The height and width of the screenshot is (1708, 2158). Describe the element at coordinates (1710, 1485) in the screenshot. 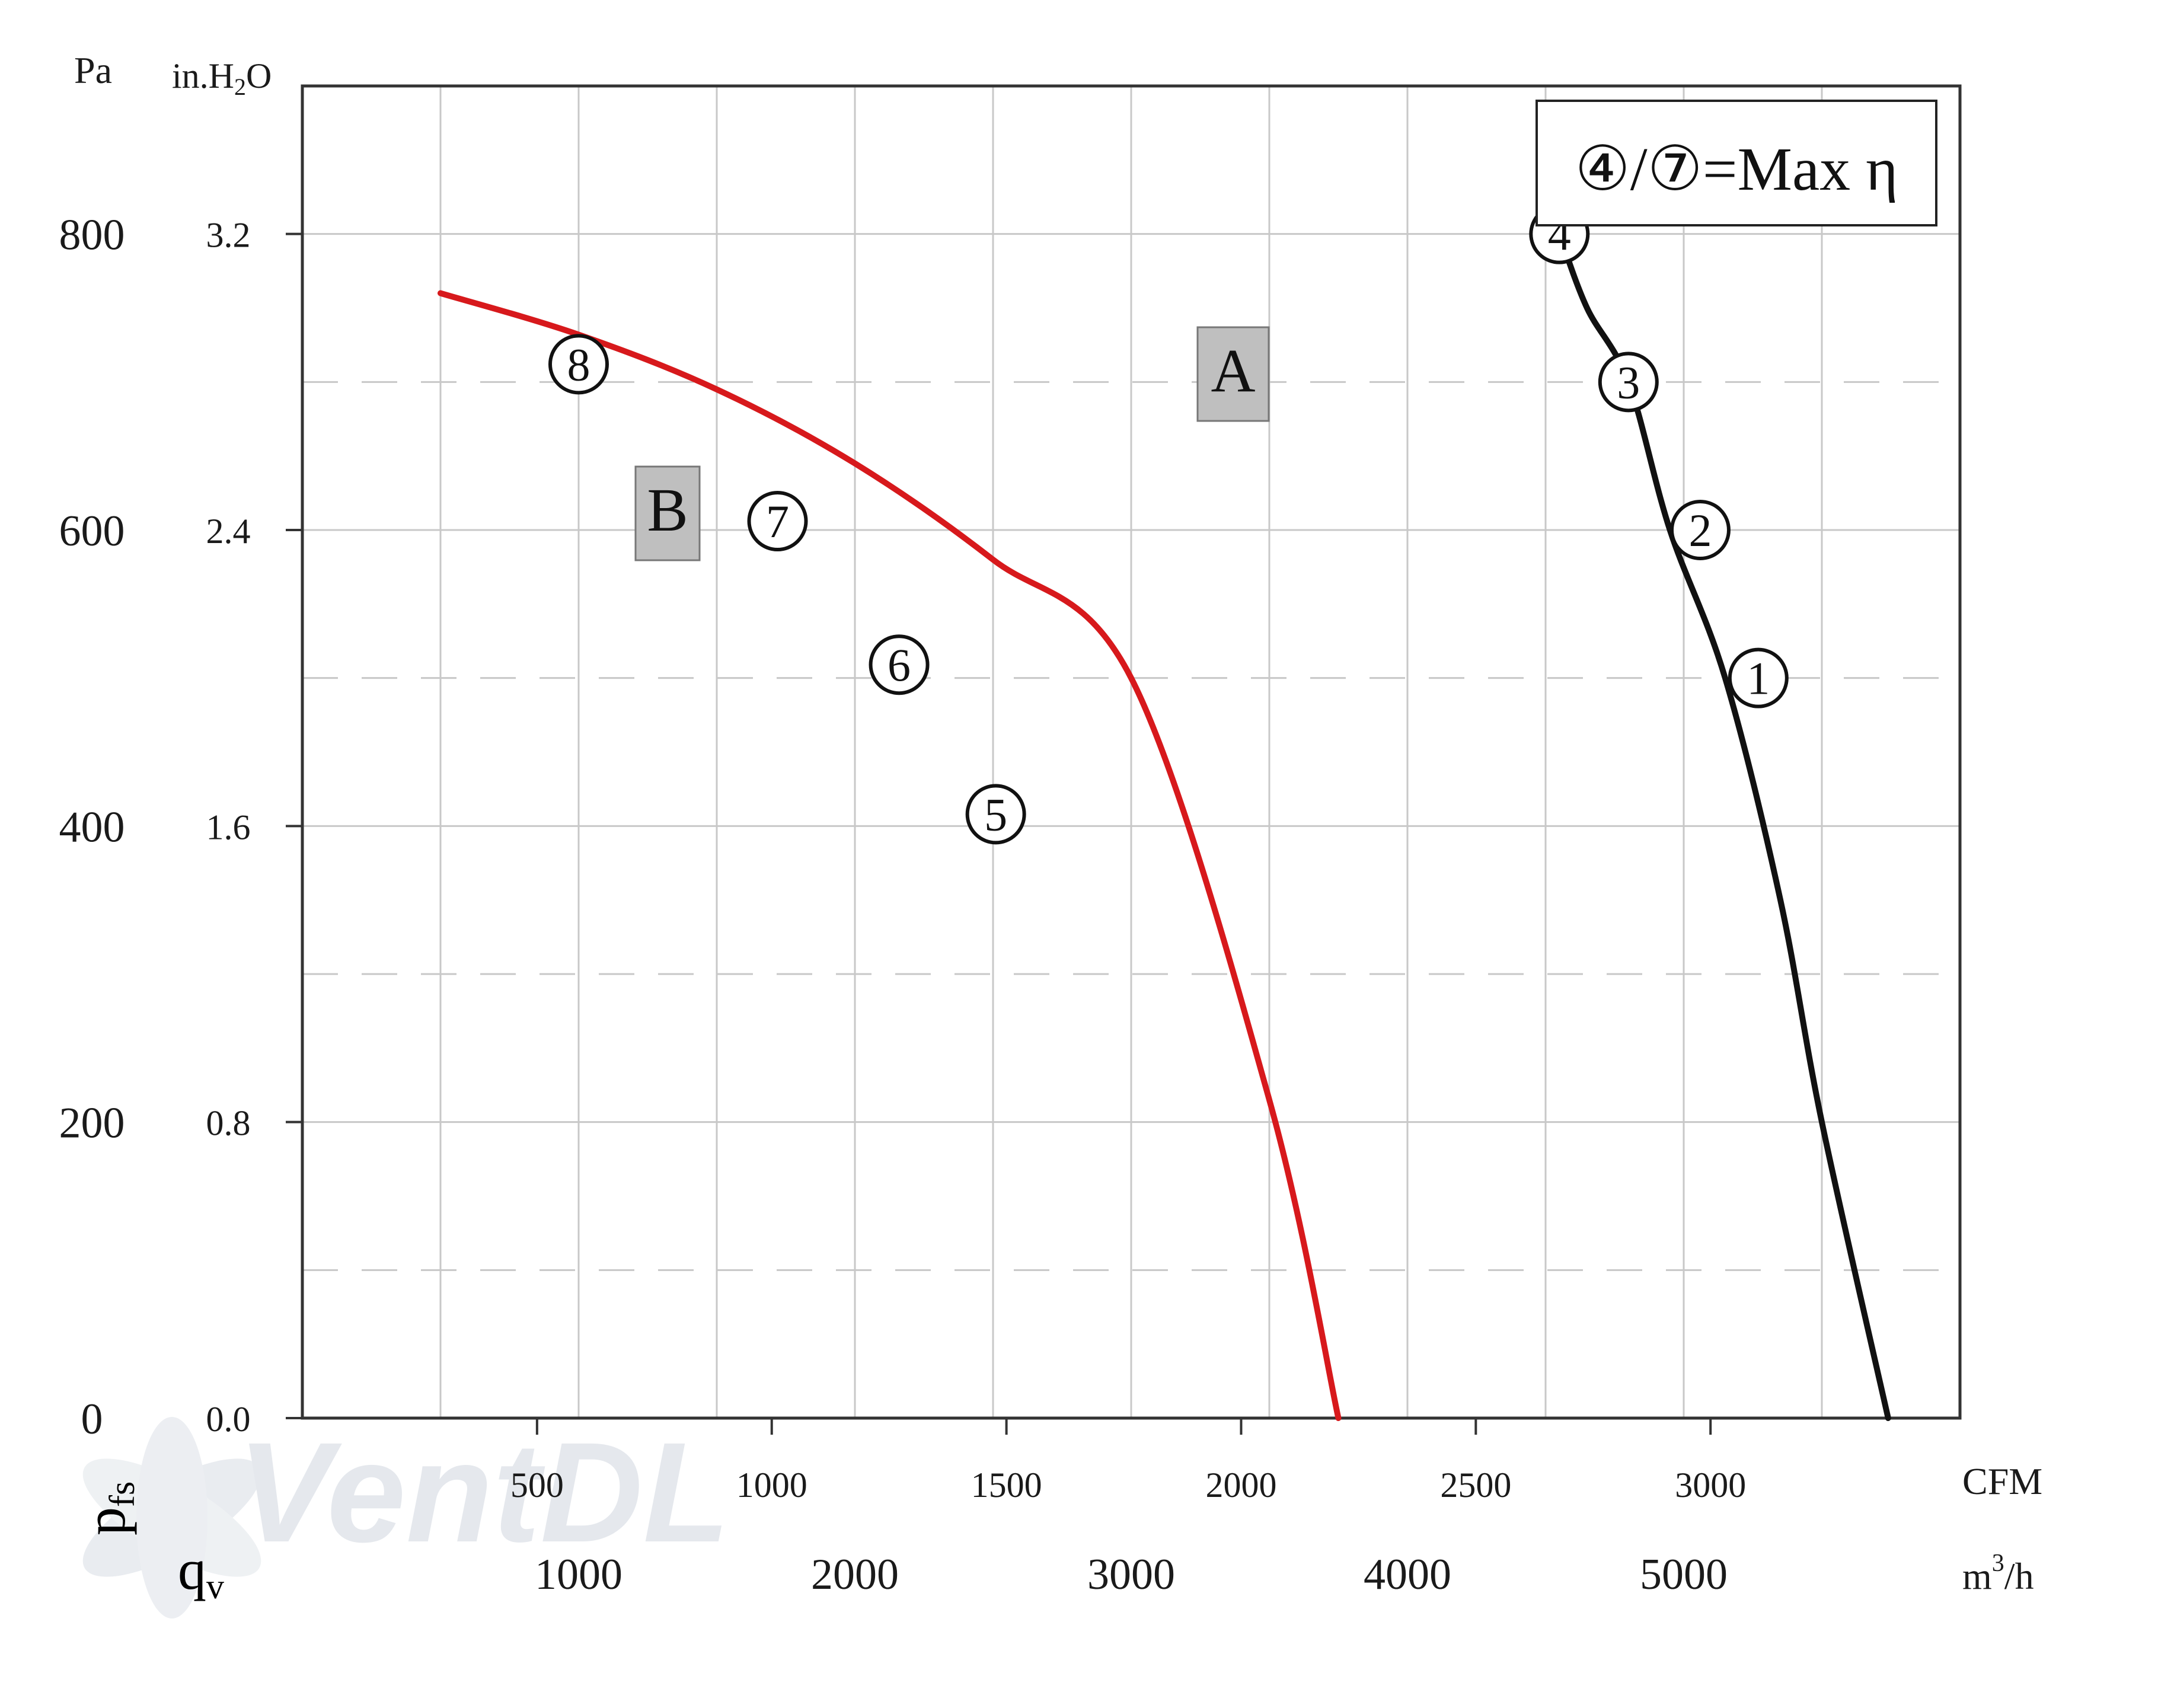

I see `x-tick-label-cfm: 3000` at that location.